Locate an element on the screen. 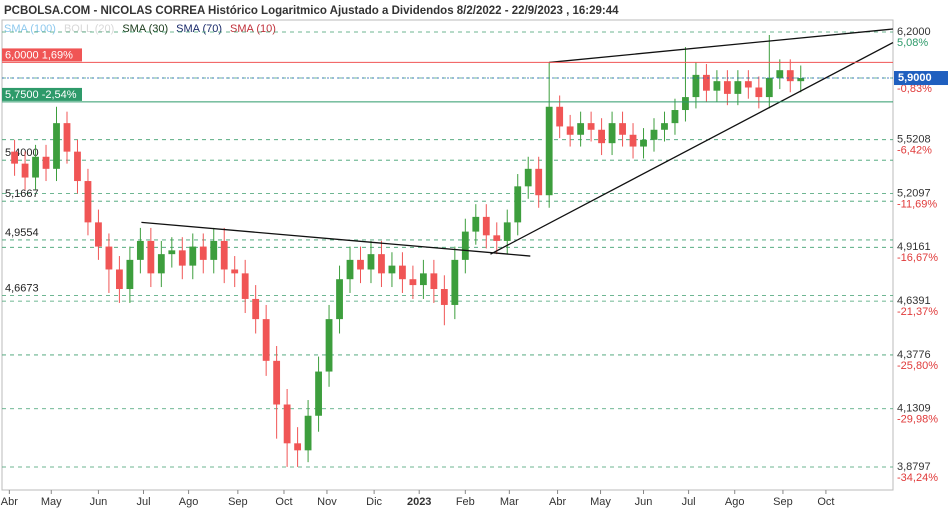  x-tick-label: Abr is located at coordinates (9, 502).